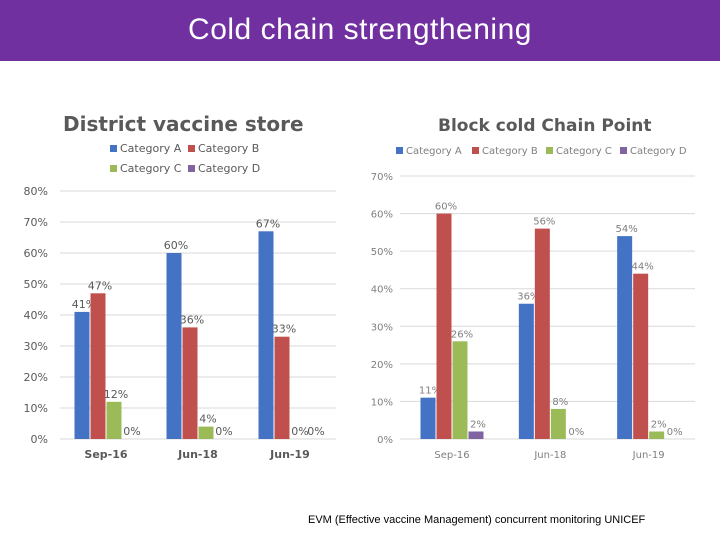  I want to click on district-y-tick-label: 30%, so click(36, 346).